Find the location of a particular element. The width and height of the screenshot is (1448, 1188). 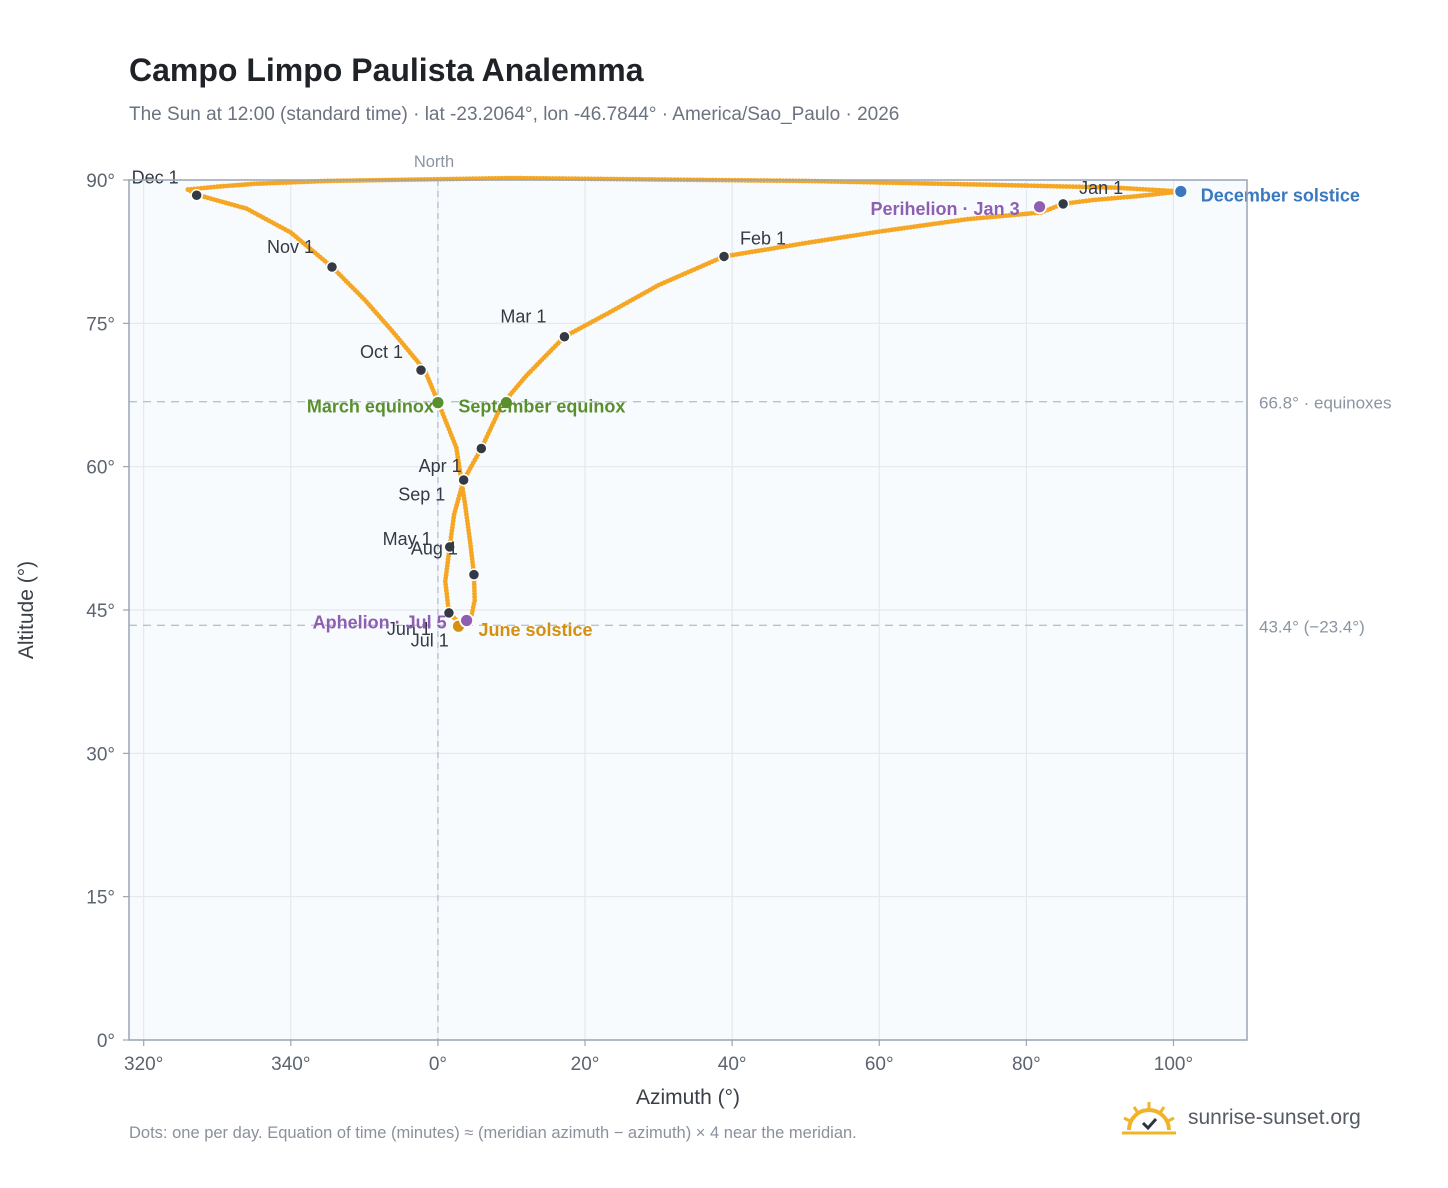

north-label: North is located at coordinates (434, 162).